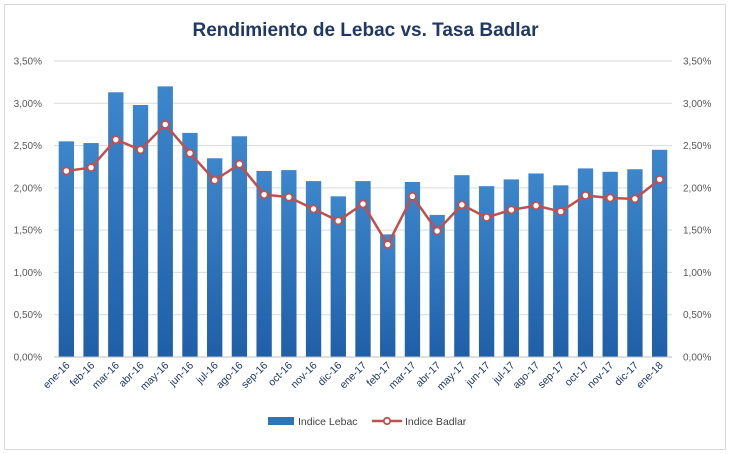 The image size is (731, 454). What do you see at coordinates (551, 375) in the screenshot?
I see `x-tick-label: sep-17` at bounding box center [551, 375].